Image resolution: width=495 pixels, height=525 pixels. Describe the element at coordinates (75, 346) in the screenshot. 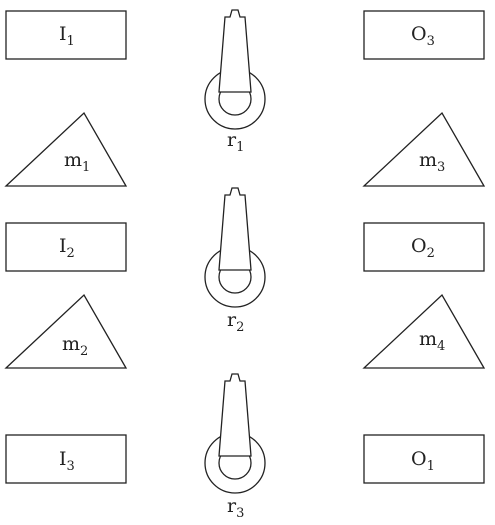

I see `machine-m2-label: m2` at that location.